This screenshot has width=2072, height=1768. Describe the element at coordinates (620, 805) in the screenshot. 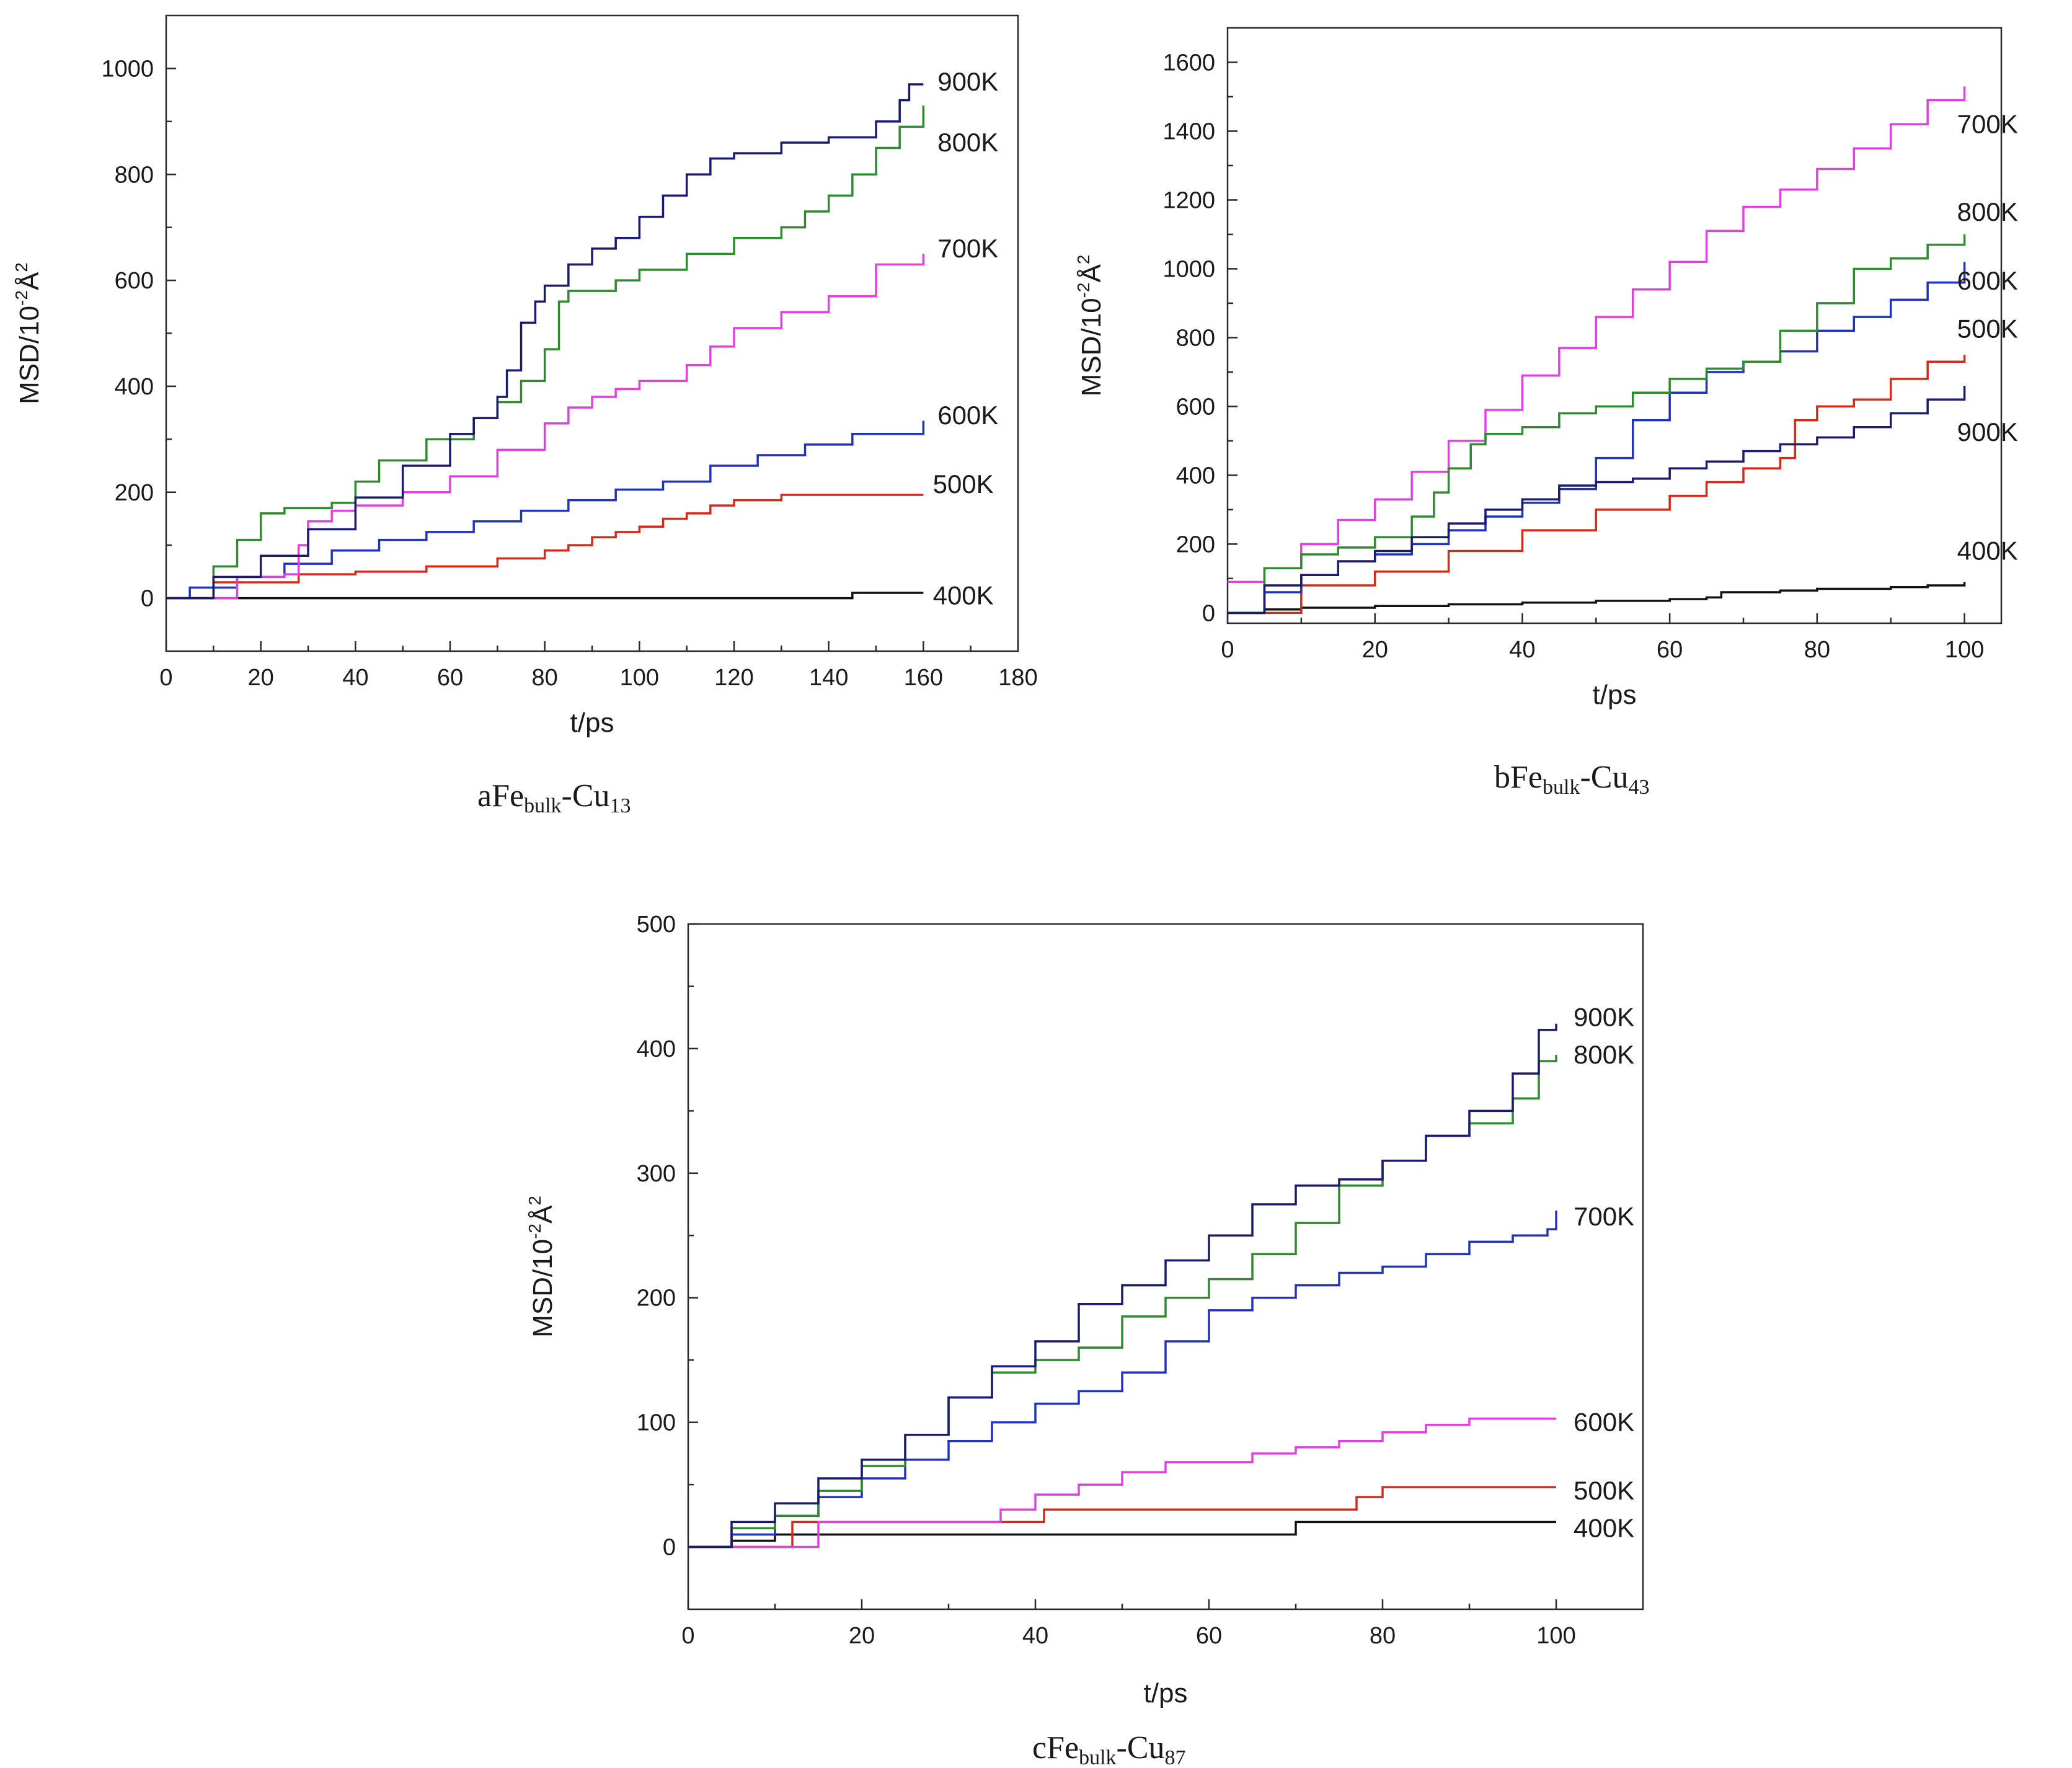

I see `caption-part: 13` at that location.